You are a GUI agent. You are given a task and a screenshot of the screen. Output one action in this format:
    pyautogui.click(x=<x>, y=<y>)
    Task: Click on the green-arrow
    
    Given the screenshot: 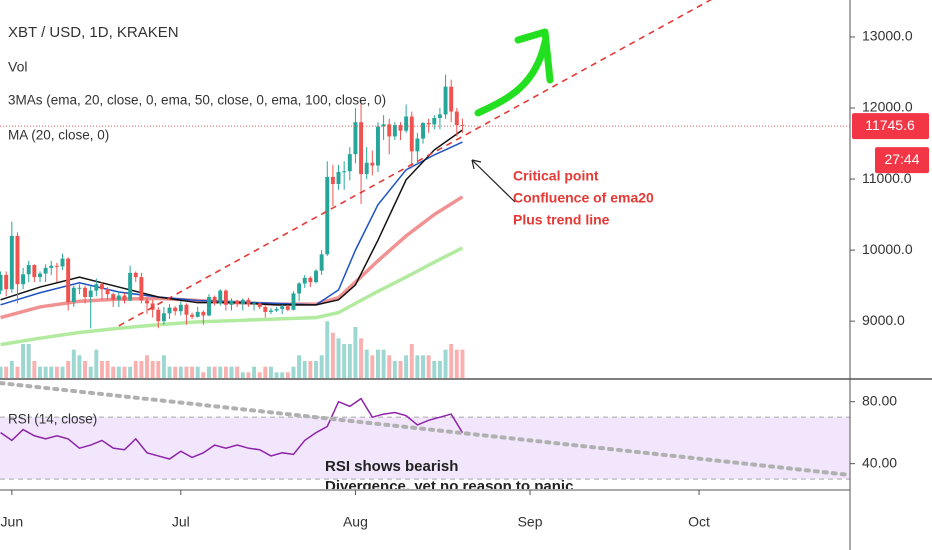 What is the action you would take?
    pyautogui.click(x=511, y=77)
    